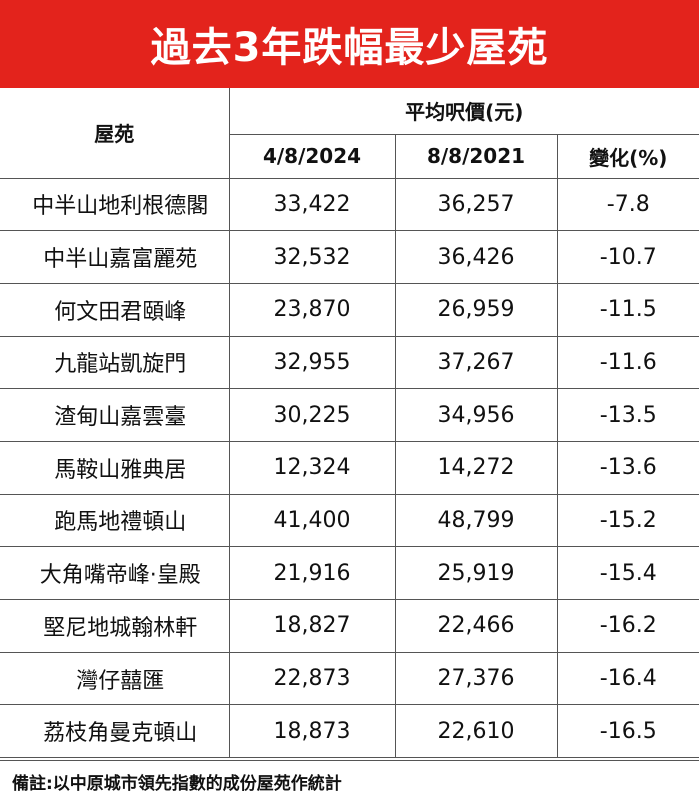 This screenshot has width=699, height=802. I want to click on estate-name-cell: 九龍站凱旋門, so click(115, 362).